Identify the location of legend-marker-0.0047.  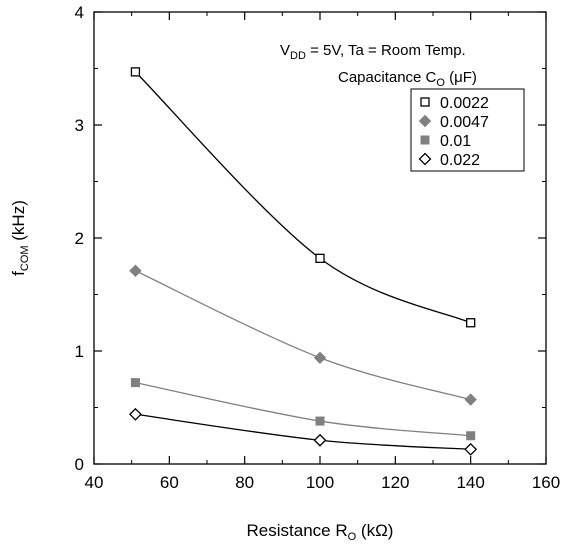
(425, 121).